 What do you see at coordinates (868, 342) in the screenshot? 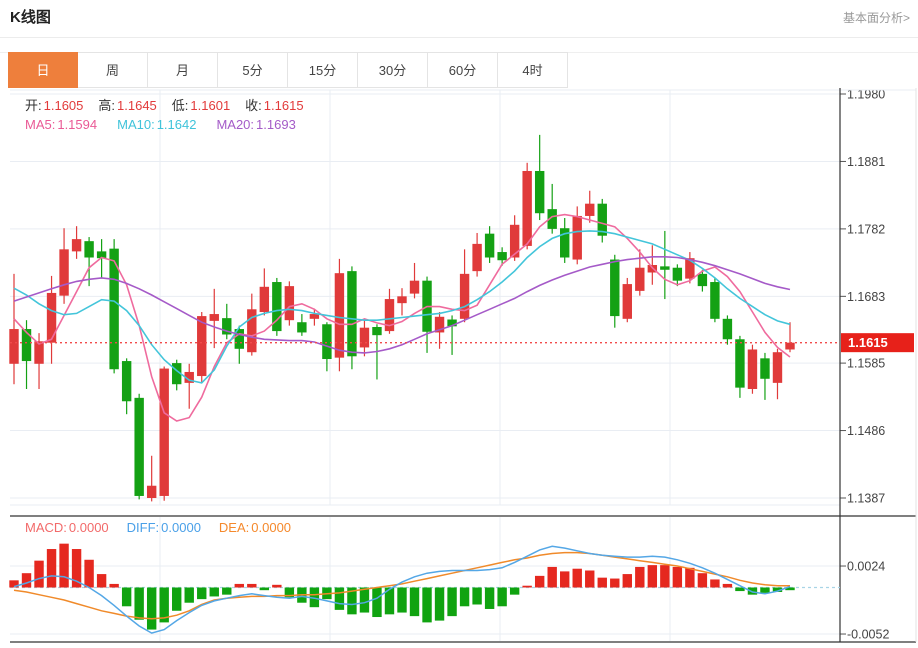
I see `svg-text: 1.1615` at bounding box center [868, 342].